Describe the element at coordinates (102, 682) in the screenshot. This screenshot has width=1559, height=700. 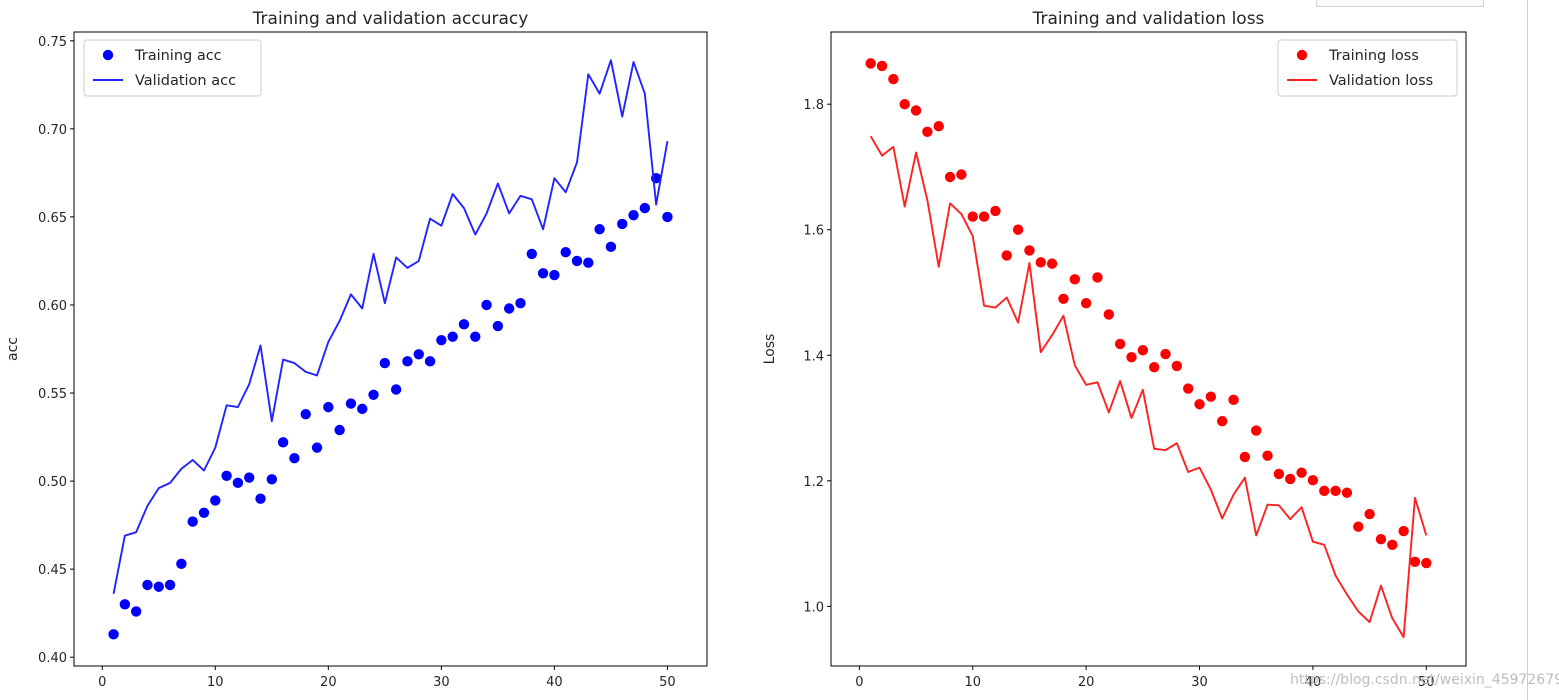
I see `x-tick-label: 0` at that location.